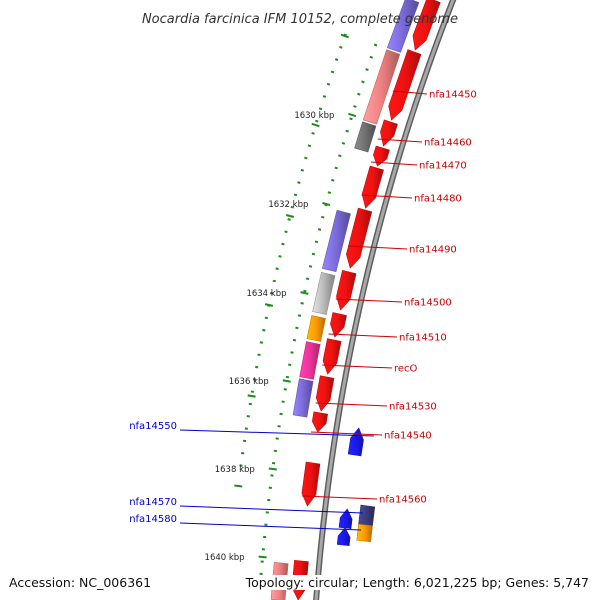  I want to click on scale-label: 1638 kbp, so click(235, 470).